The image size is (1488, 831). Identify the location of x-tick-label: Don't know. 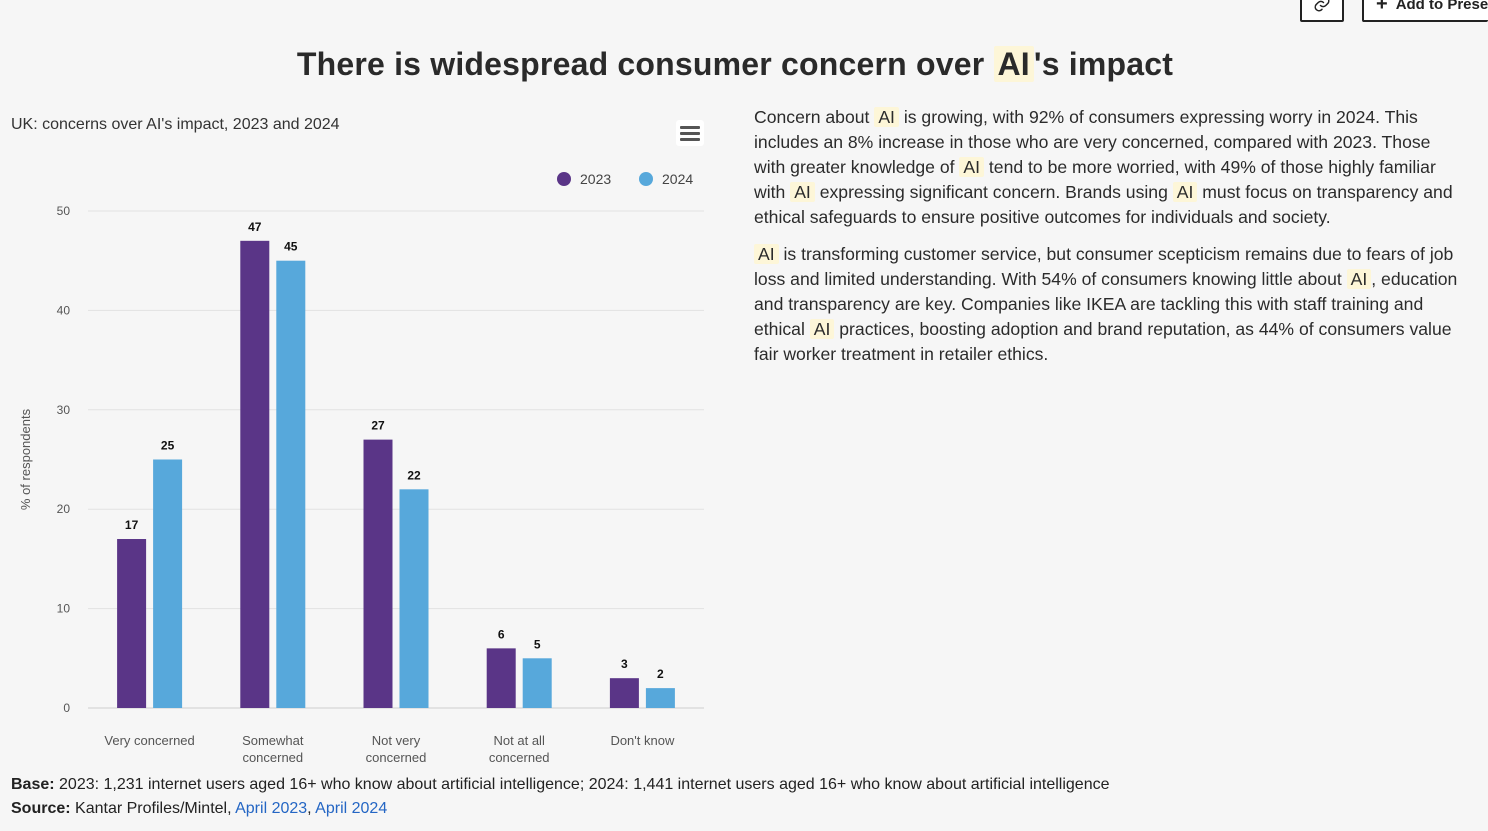
(642, 740).